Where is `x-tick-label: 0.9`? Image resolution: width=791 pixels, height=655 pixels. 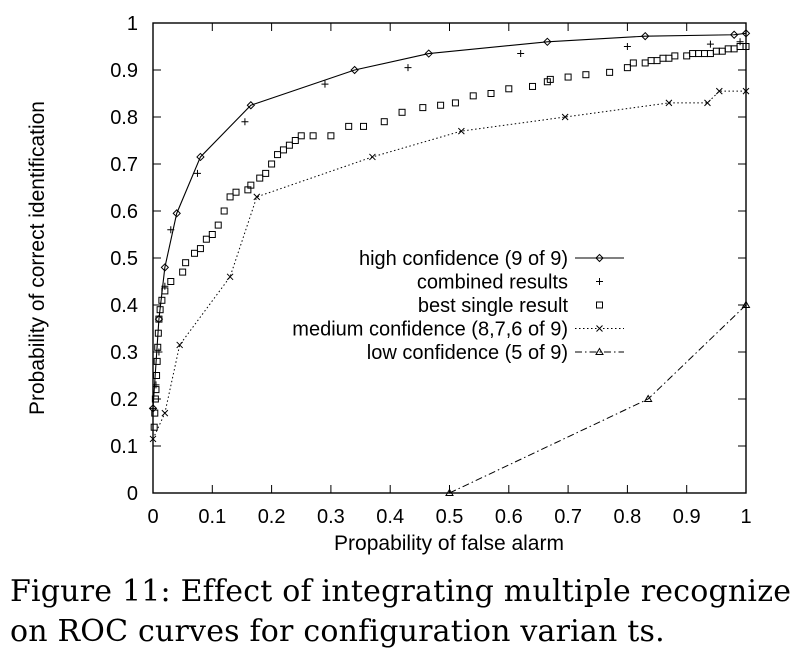 x-tick-label: 0.9 is located at coordinates (687, 517).